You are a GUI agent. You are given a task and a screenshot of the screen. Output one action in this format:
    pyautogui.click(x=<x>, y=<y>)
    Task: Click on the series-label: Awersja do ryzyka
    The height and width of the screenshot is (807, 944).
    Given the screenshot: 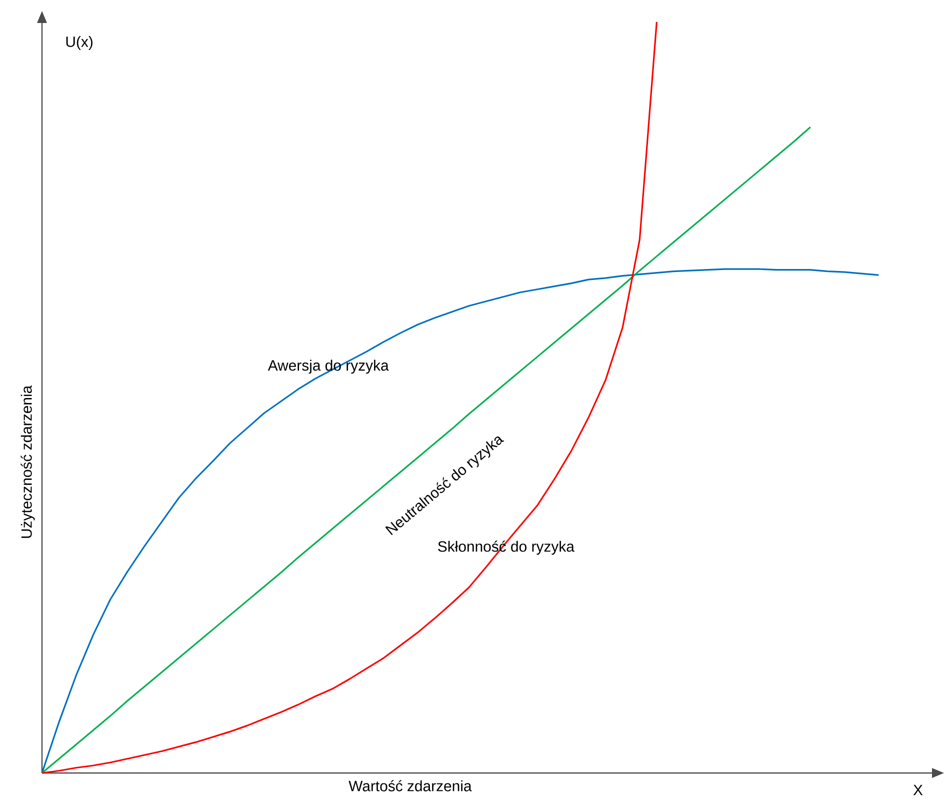 What is the action you would take?
    pyautogui.click(x=328, y=367)
    